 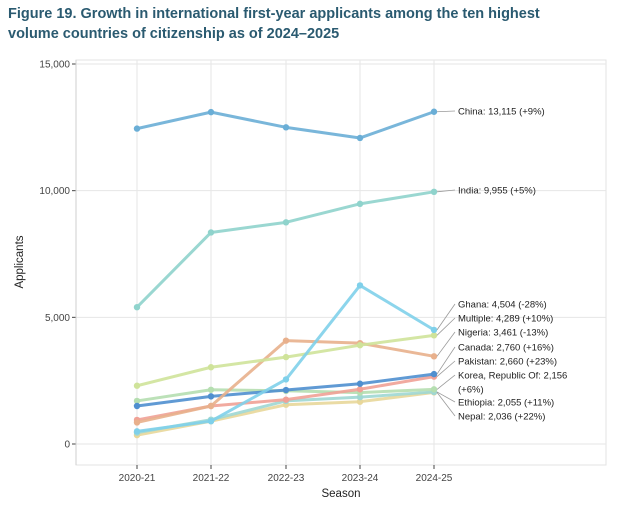 What do you see at coordinates (471, 390) in the screenshot?
I see `series-label-korea-republic-of-cont: (+6%)` at bounding box center [471, 390].